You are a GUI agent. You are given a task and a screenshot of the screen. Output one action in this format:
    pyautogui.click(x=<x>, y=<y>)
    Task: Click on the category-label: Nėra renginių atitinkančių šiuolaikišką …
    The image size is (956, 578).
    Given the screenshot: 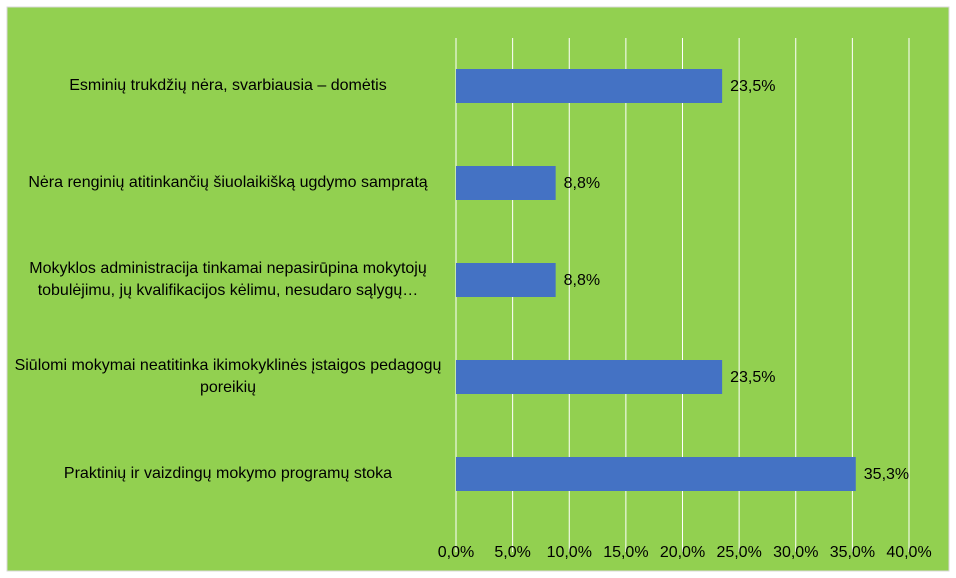 What is the action you would take?
    pyautogui.click(x=228, y=182)
    